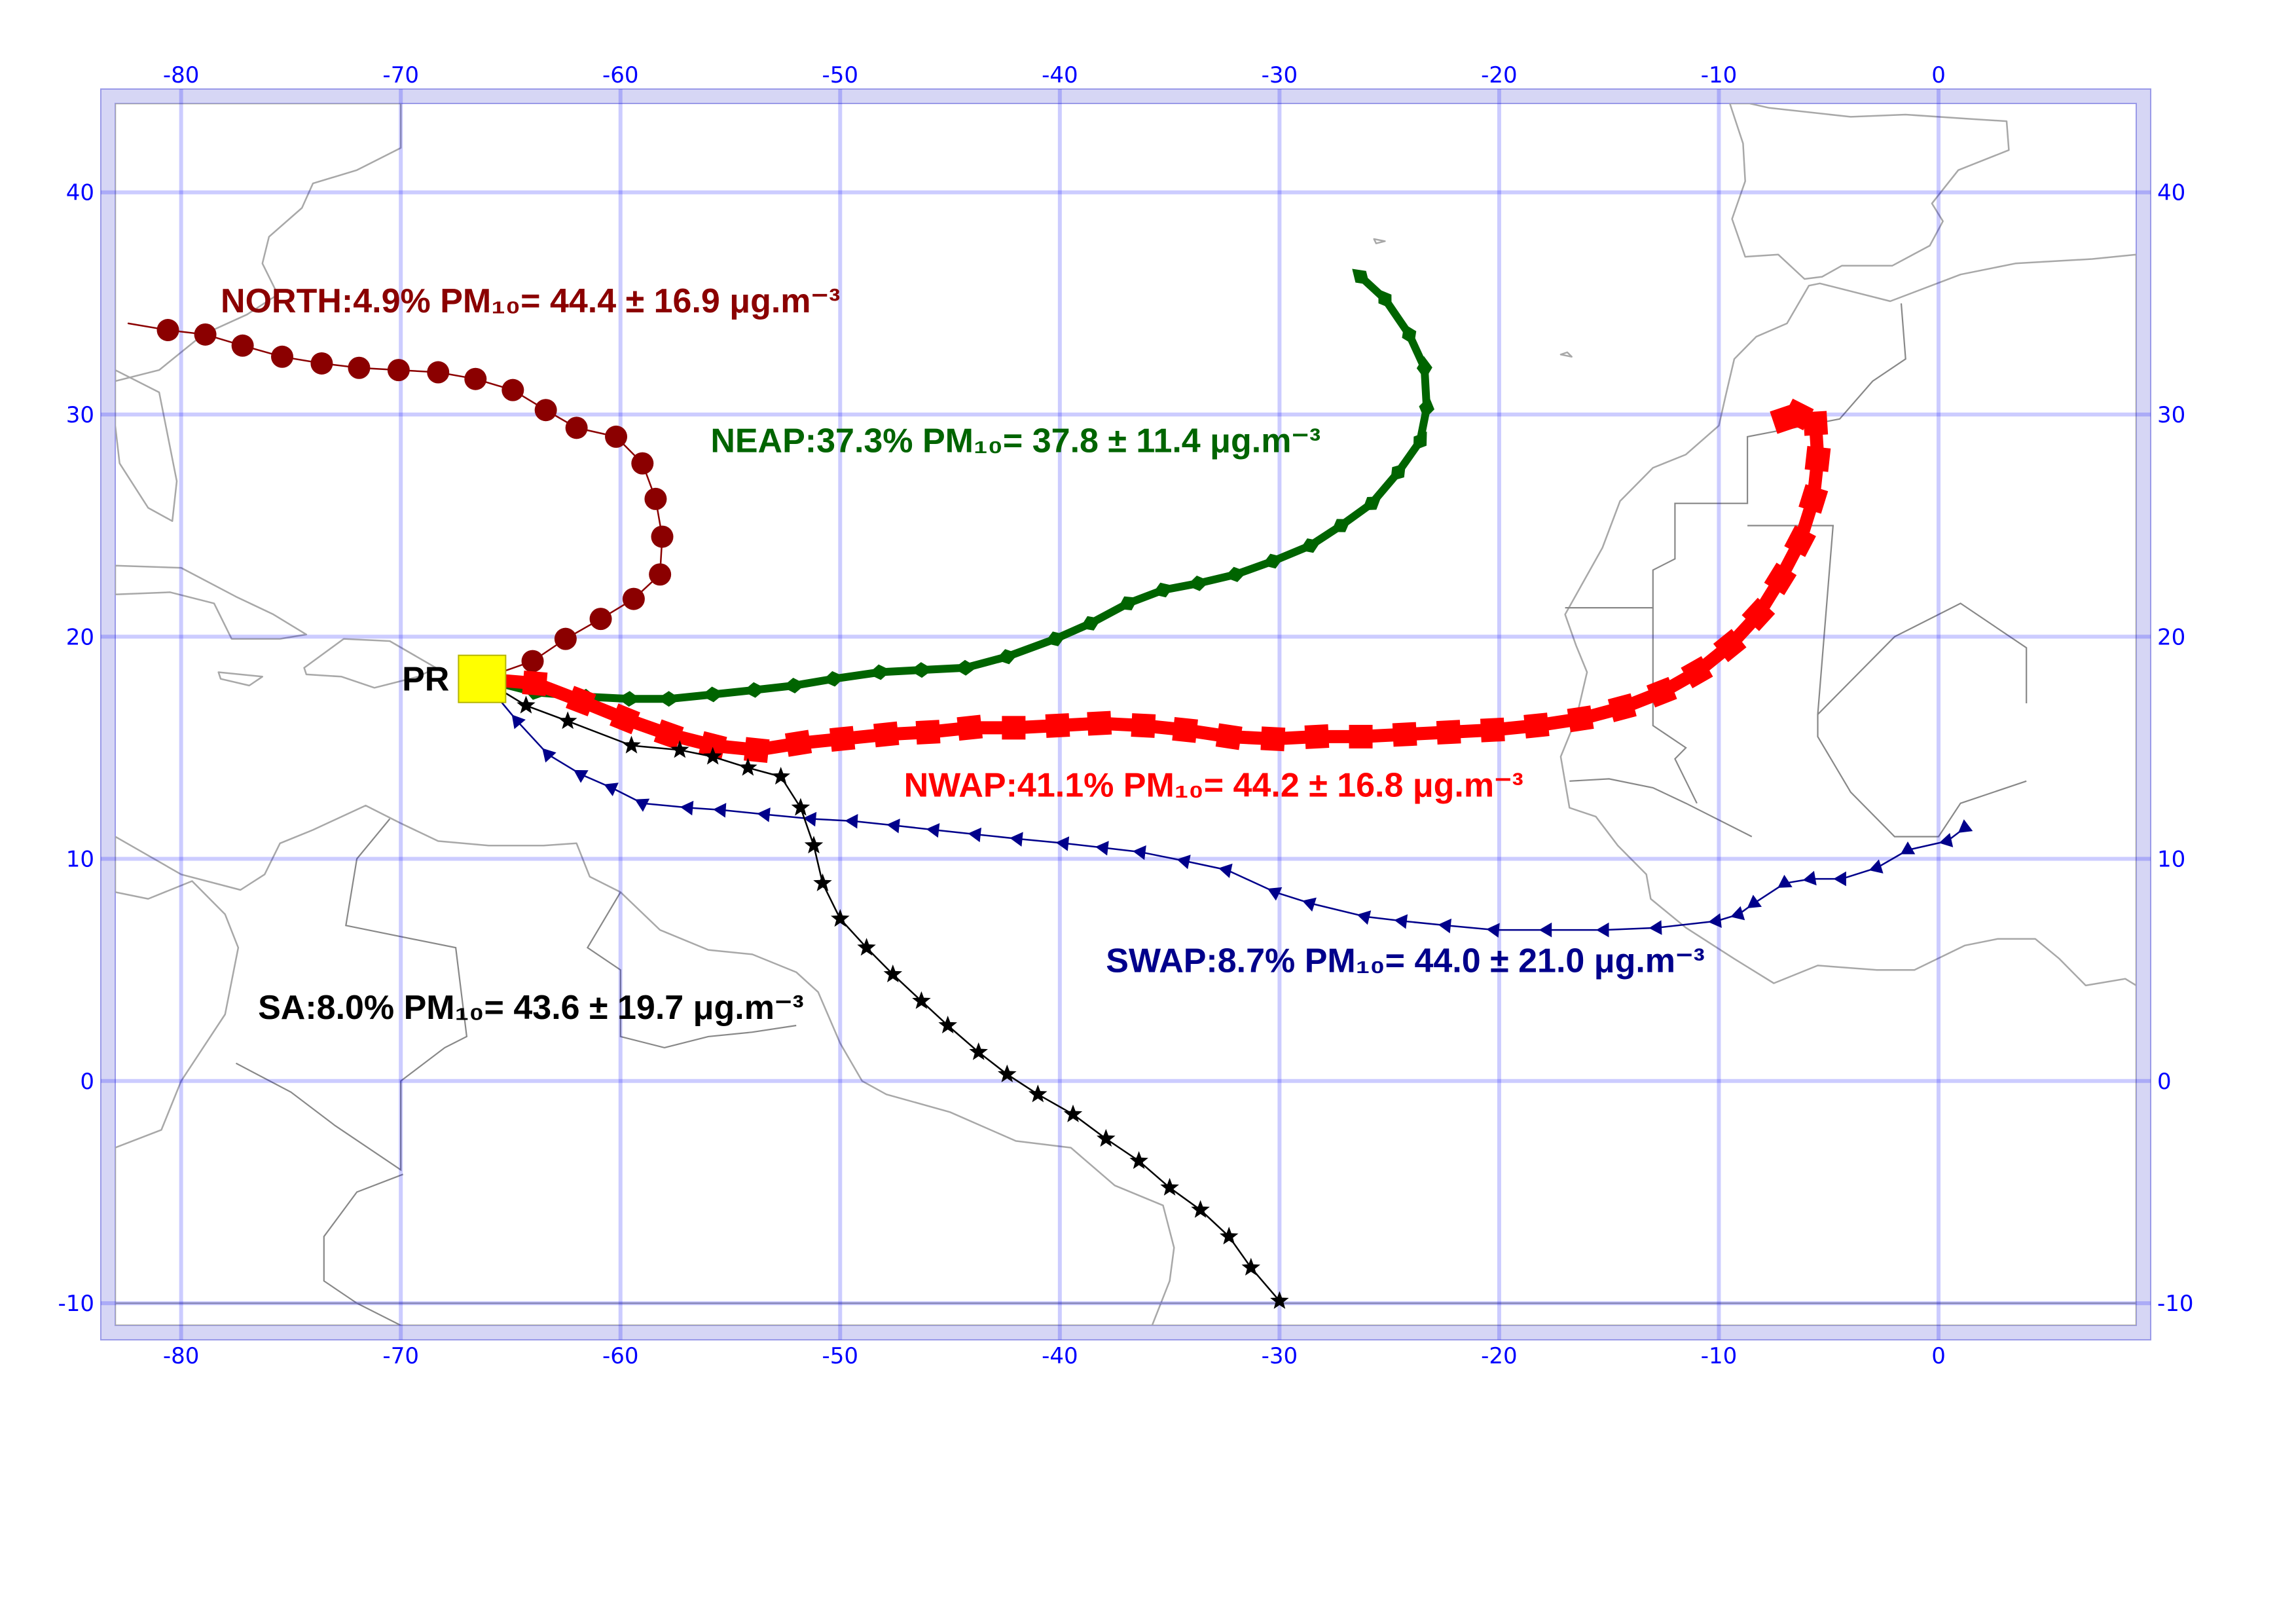 This screenshot has height=1624, width=2296. What do you see at coordinates (1719, 1356) in the screenshot?
I see `lon-tick-label-bottom: -10` at bounding box center [1719, 1356].